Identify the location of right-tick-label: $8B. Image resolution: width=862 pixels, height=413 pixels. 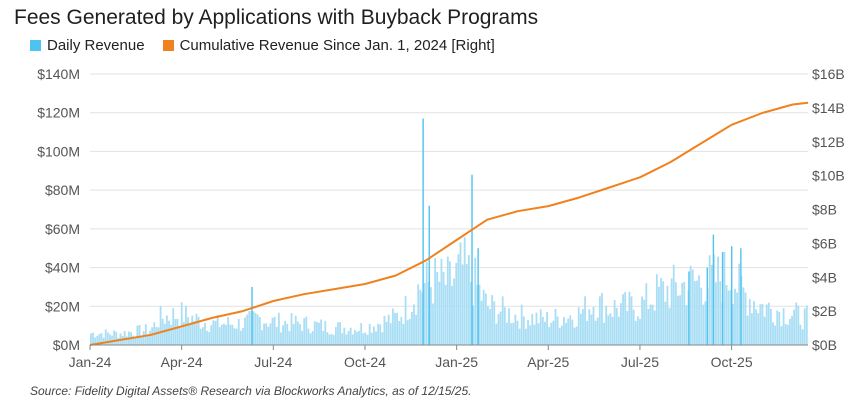
(824, 210).